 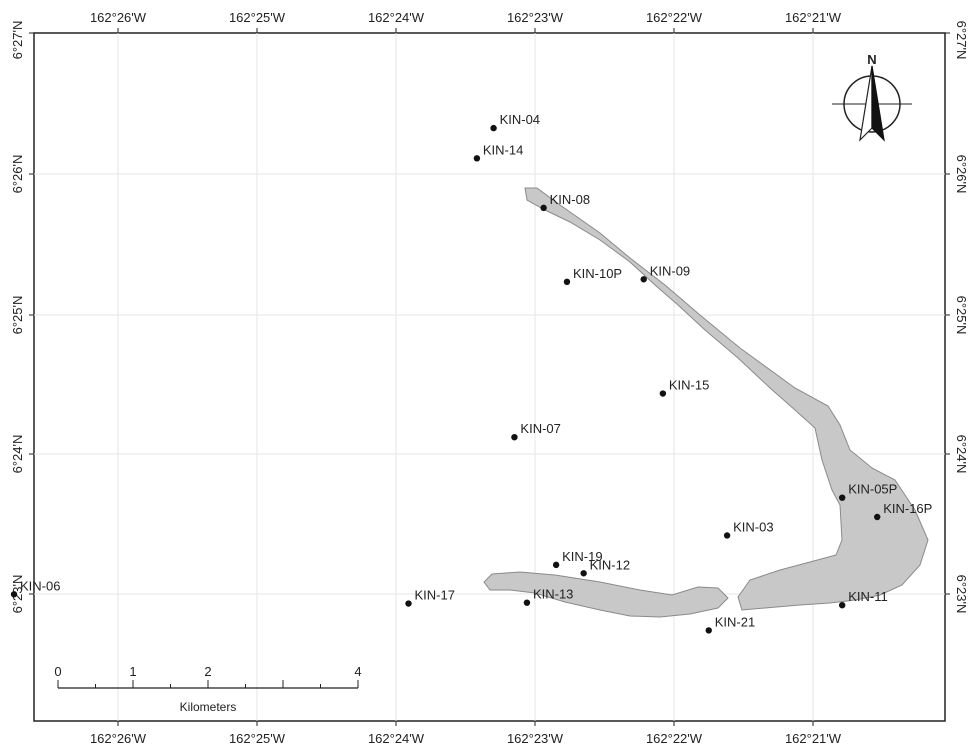 What do you see at coordinates (907, 508) in the screenshot?
I see `site-label: KIN-16P` at bounding box center [907, 508].